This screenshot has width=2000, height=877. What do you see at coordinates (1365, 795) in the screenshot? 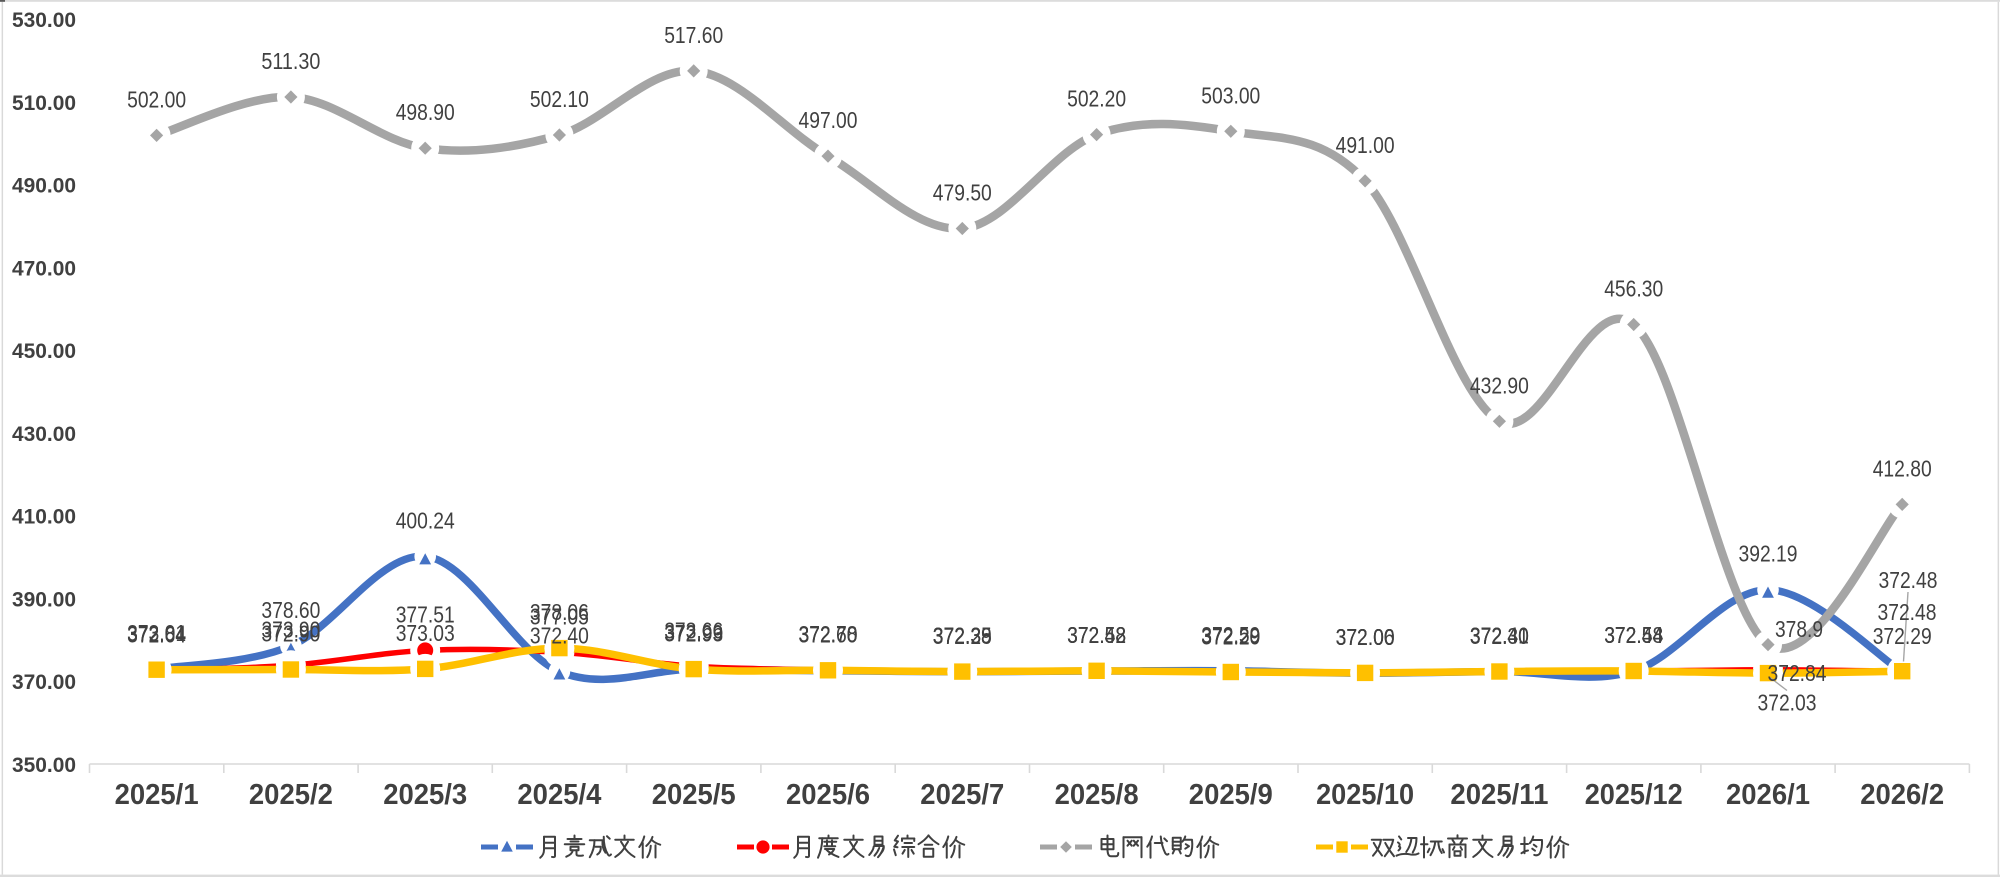
I see `svg-text: 2025/10` at bounding box center [1365, 795].